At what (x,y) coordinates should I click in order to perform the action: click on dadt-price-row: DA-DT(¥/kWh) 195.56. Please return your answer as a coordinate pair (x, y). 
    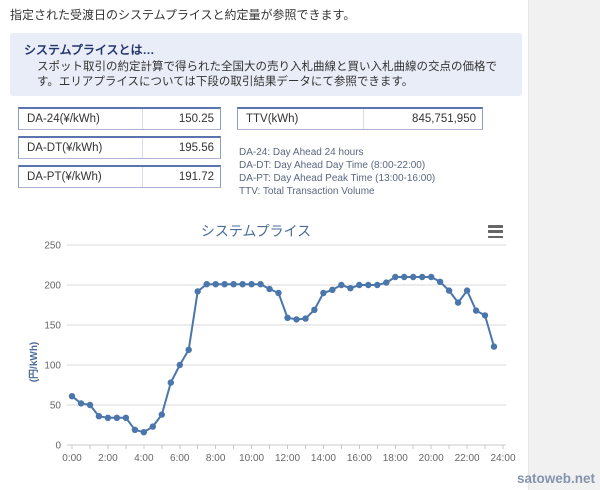
    Looking at the image, I should click on (119, 147).